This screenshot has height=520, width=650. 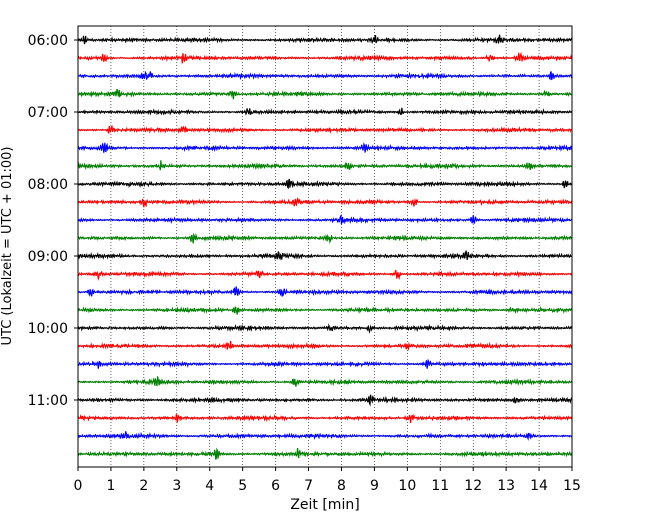 What do you see at coordinates (324, 505) in the screenshot?
I see `x-axis-label: Zeit [min]` at bounding box center [324, 505].